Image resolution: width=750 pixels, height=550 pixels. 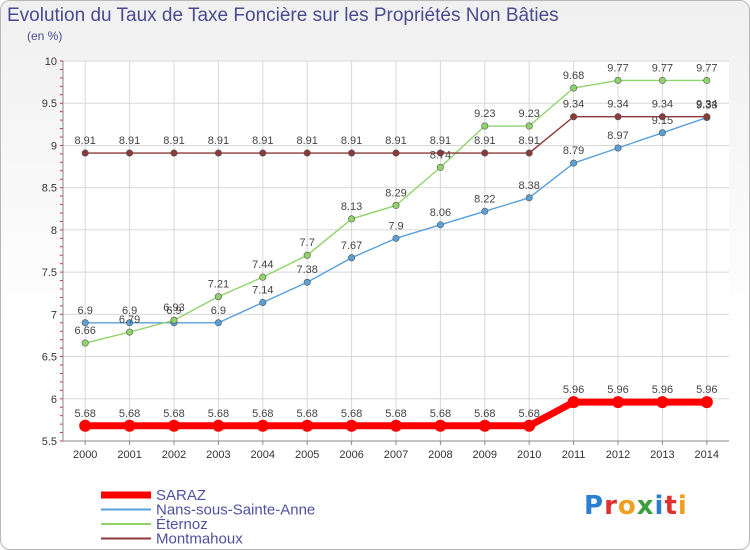 What do you see at coordinates (129, 320) in the screenshot?
I see `data-label: 6.79` at bounding box center [129, 320].